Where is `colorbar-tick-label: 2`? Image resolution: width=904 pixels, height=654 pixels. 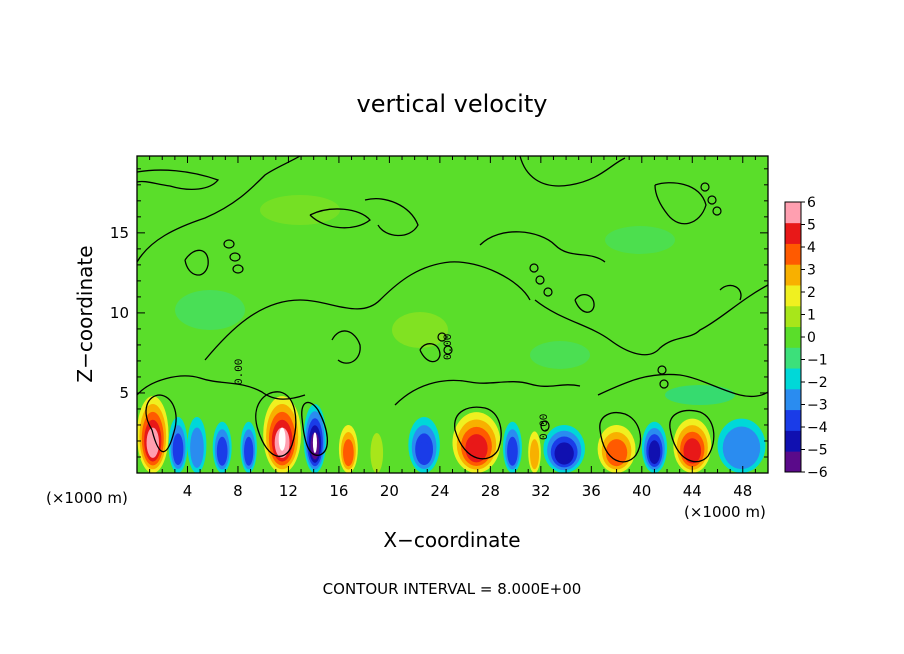 colorbar-tick-label: 2 is located at coordinates (811, 293).